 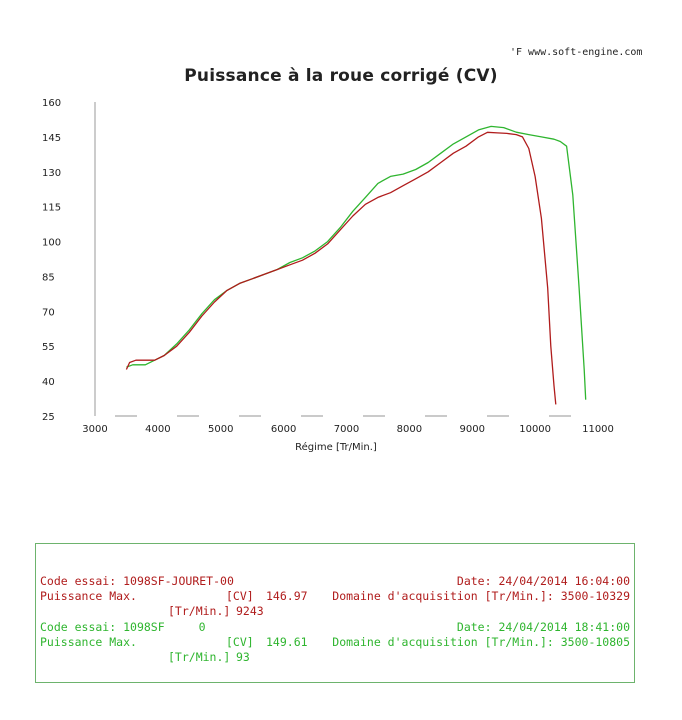 What do you see at coordinates (243, 657) in the screenshot?
I see `test2-rpm-value: 93` at bounding box center [243, 657].